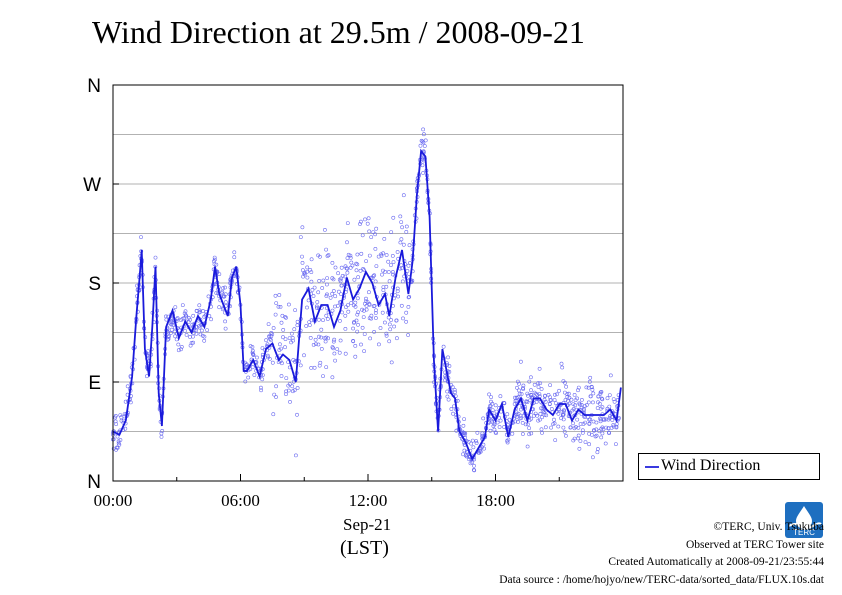 This screenshot has width=842, height=595. Describe the element at coordinates (711, 465) in the screenshot. I see `legend-label: Wind Direction` at that location.